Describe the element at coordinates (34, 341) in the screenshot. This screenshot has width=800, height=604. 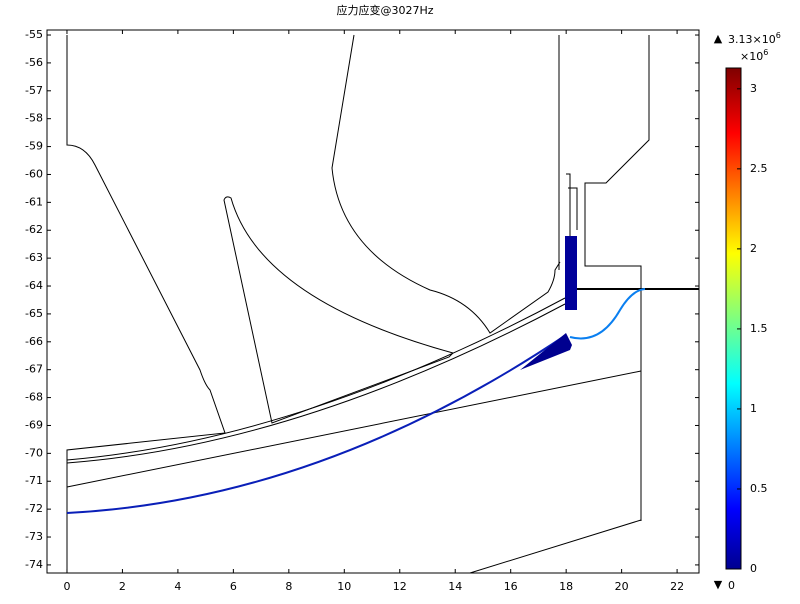
I see `y-tick-label: -66` at that location.